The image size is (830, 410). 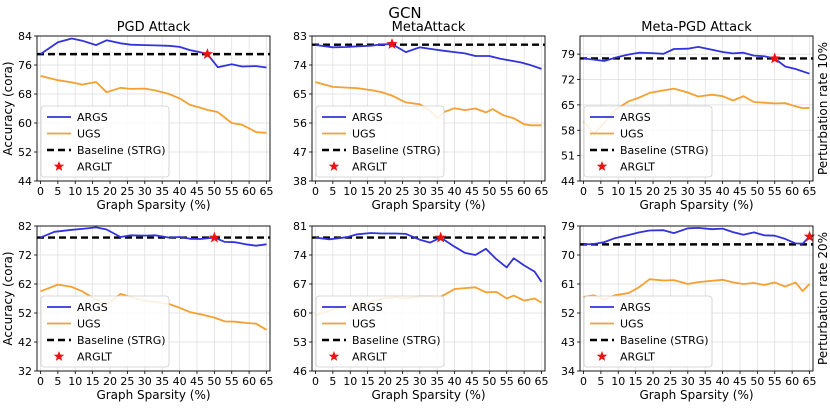 What do you see at coordinates (568, 255) in the screenshot?
I see `y-tick-label: 70` at bounding box center [568, 255].